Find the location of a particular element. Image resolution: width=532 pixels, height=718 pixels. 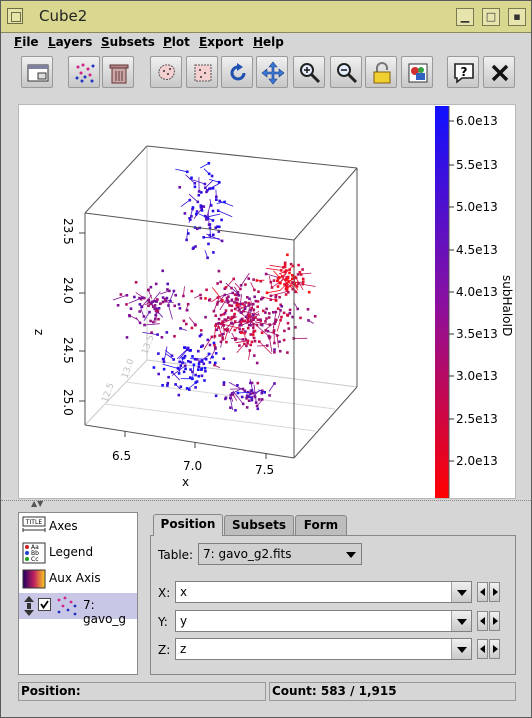

export-image-button is located at coordinates (417, 72).